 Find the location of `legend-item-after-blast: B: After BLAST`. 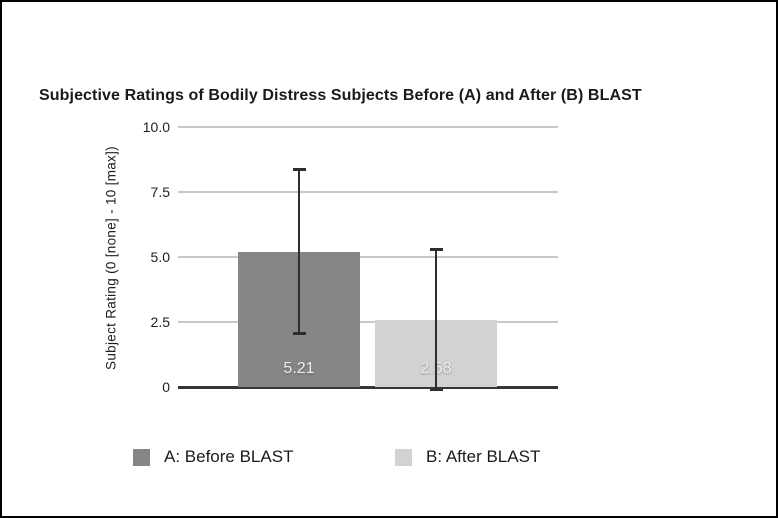

legend-item-after-blast: B: After BLAST is located at coordinates (467, 457).